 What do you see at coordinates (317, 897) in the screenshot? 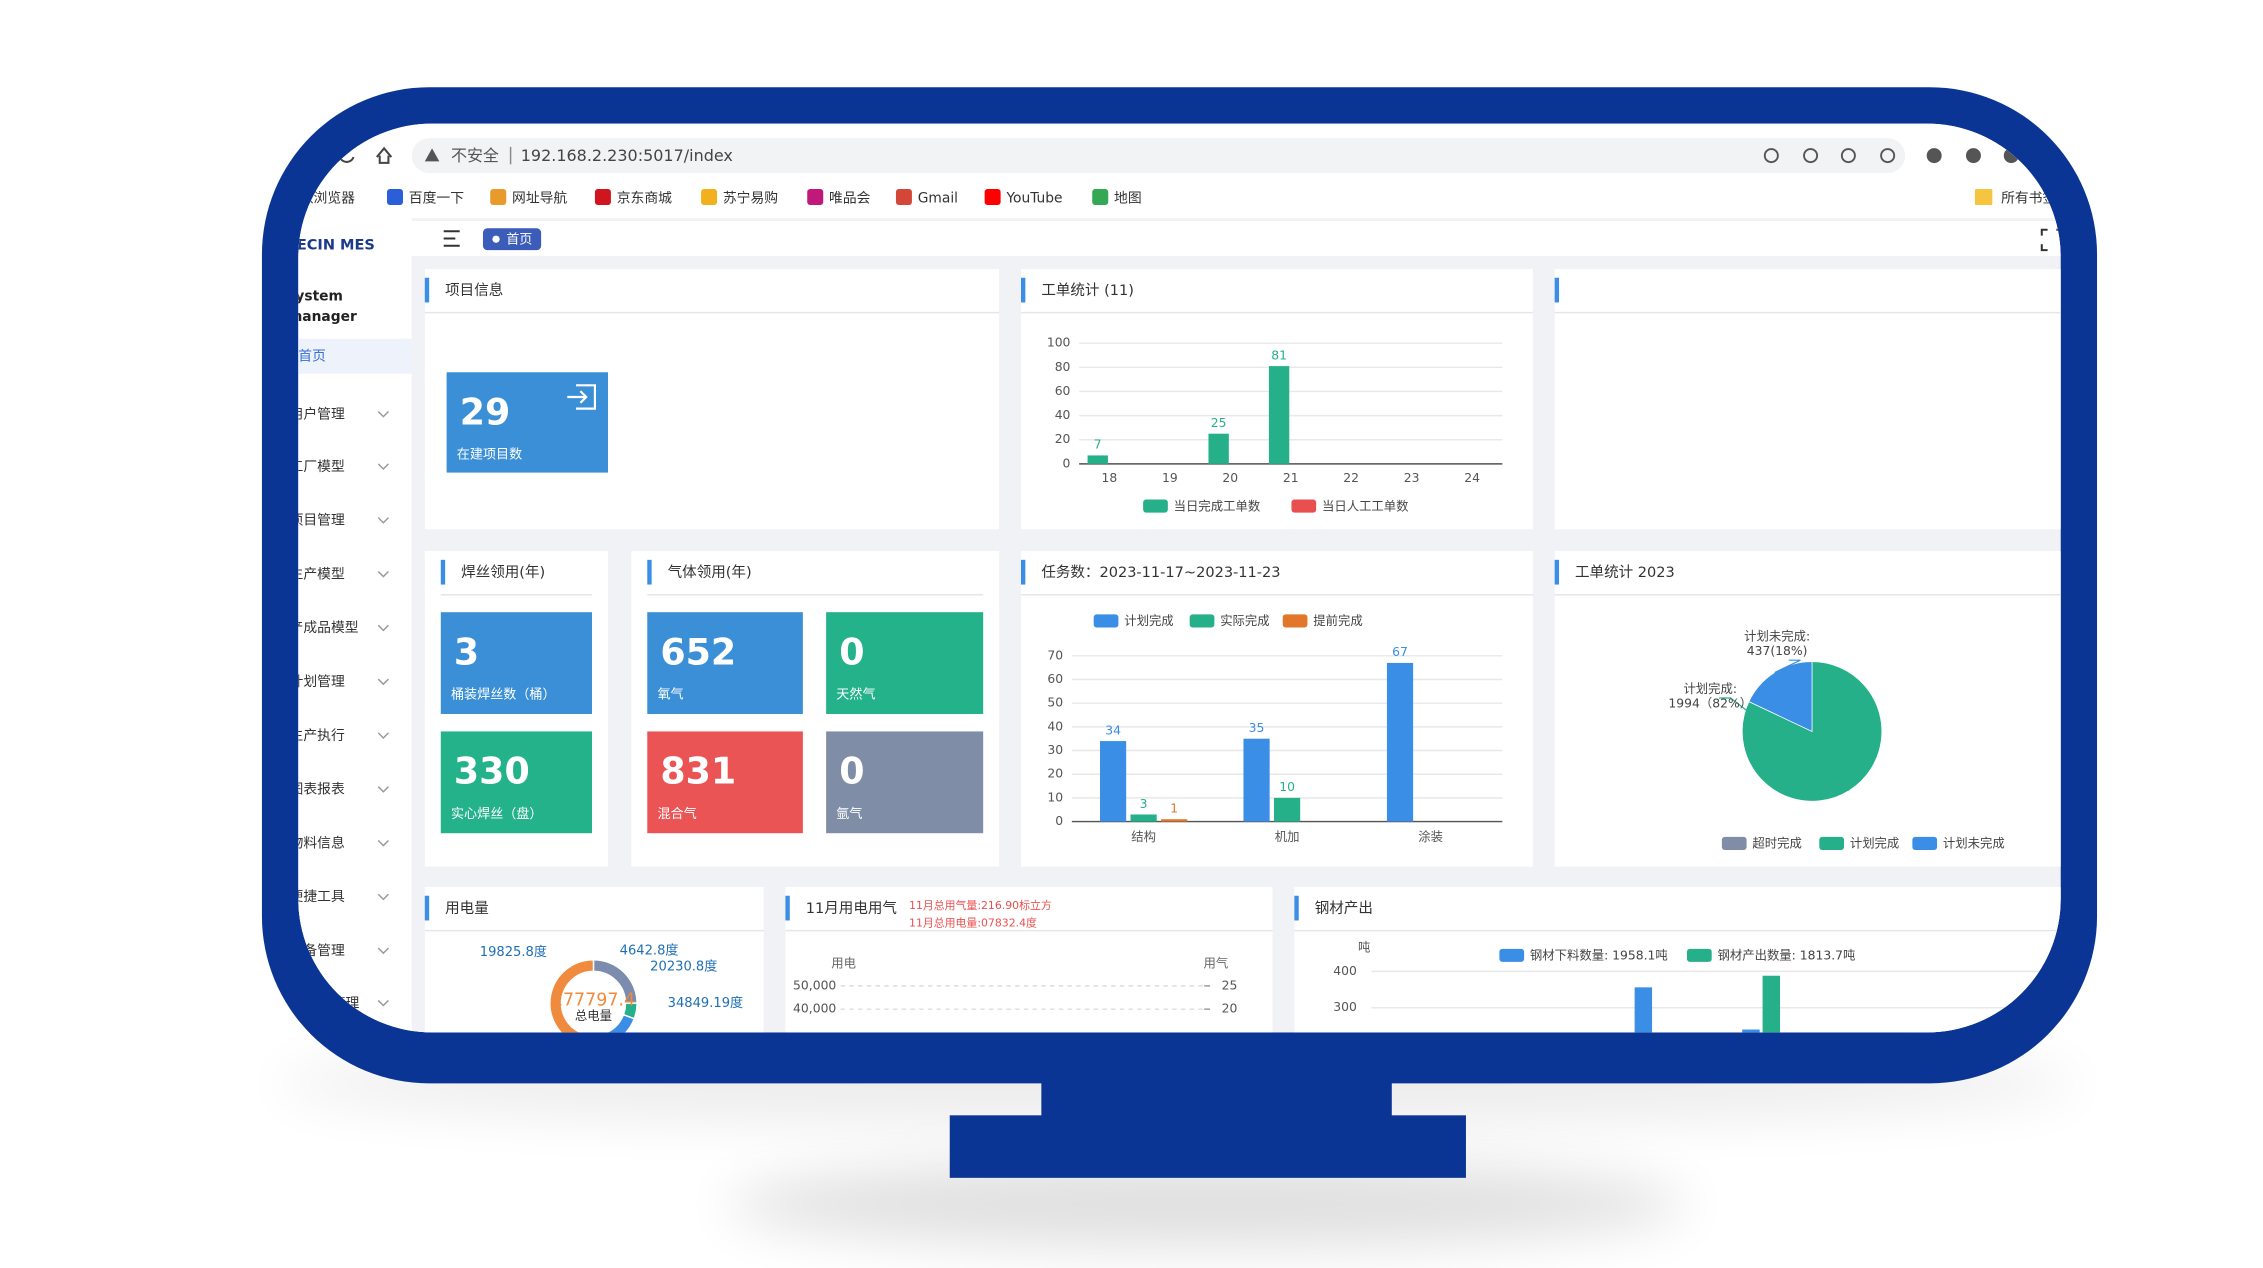
I see `menu-item: 便捷工具` at bounding box center [317, 897].